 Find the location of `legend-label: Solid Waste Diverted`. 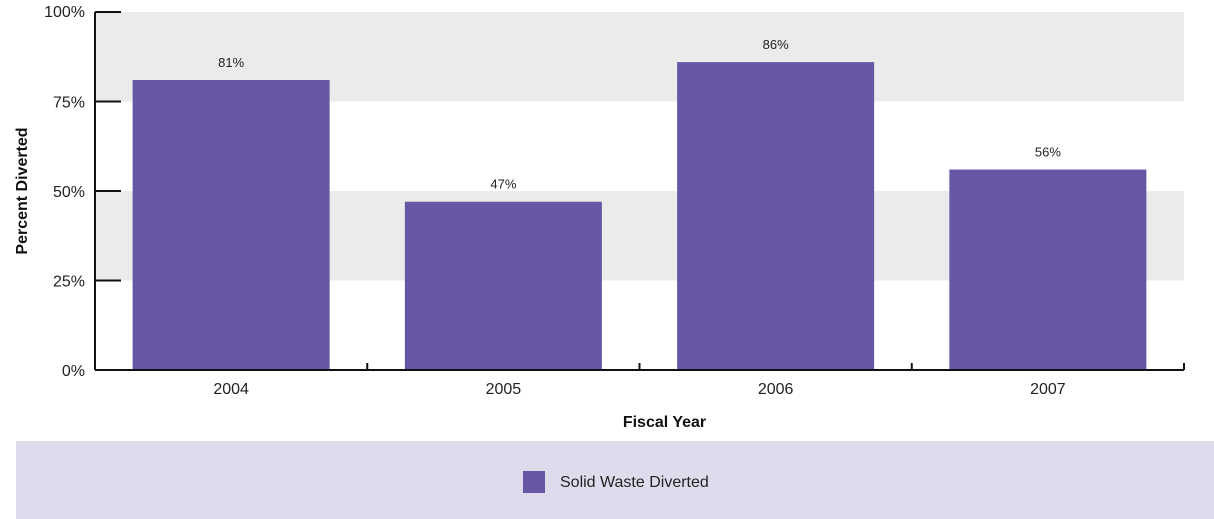

legend-label: Solid Waste Diverted is located at coordinates (634, 482).